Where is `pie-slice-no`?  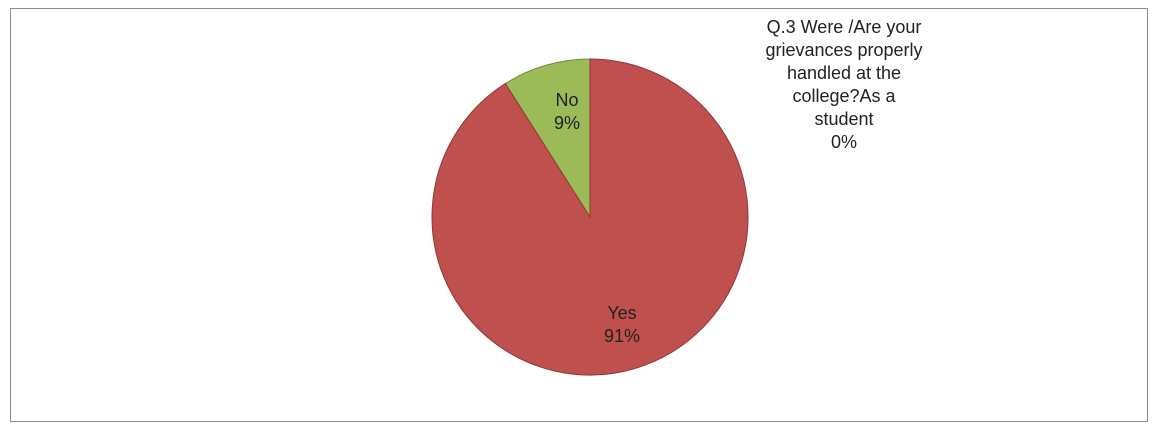
pie-slice-no is located at coordinates (547, 138).